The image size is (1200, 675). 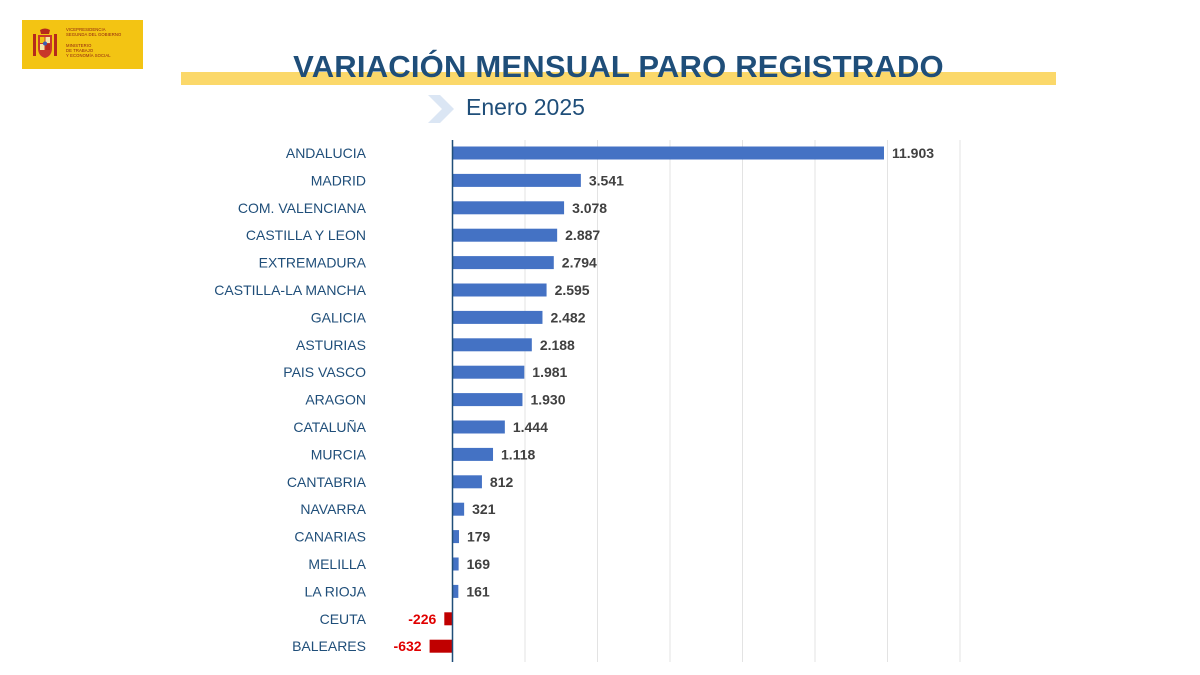 What do you see at coordinates (327, 482) in the screenshot?
I see `category-label: CANTABRIA` at bounding box center [327, 482].